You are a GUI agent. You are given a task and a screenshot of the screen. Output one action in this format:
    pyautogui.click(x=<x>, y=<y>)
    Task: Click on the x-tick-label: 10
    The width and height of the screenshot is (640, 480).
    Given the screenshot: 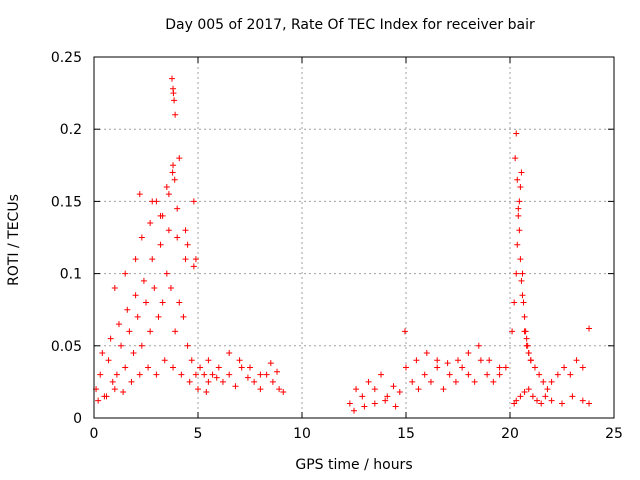 What is the action you would take?
    pyautogui.click(x=302, y=434)
    